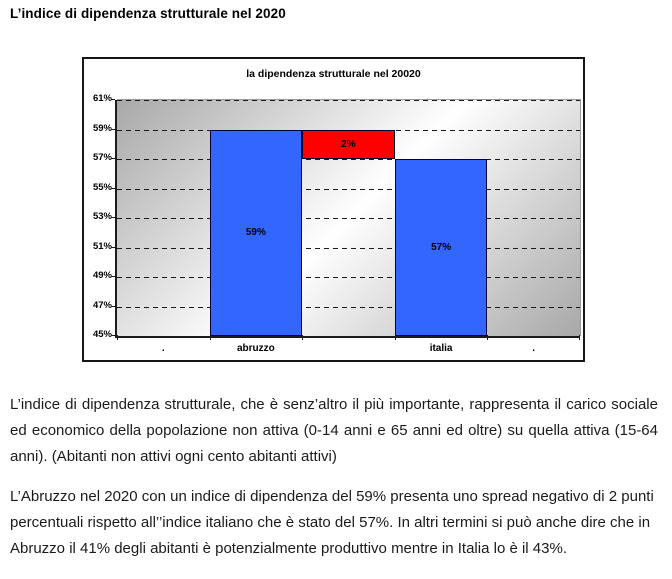 Image resolution: width=672 pixels, height=579 pixels. I want to click on y-axis-tick-label: 55%, so click(102, 187).